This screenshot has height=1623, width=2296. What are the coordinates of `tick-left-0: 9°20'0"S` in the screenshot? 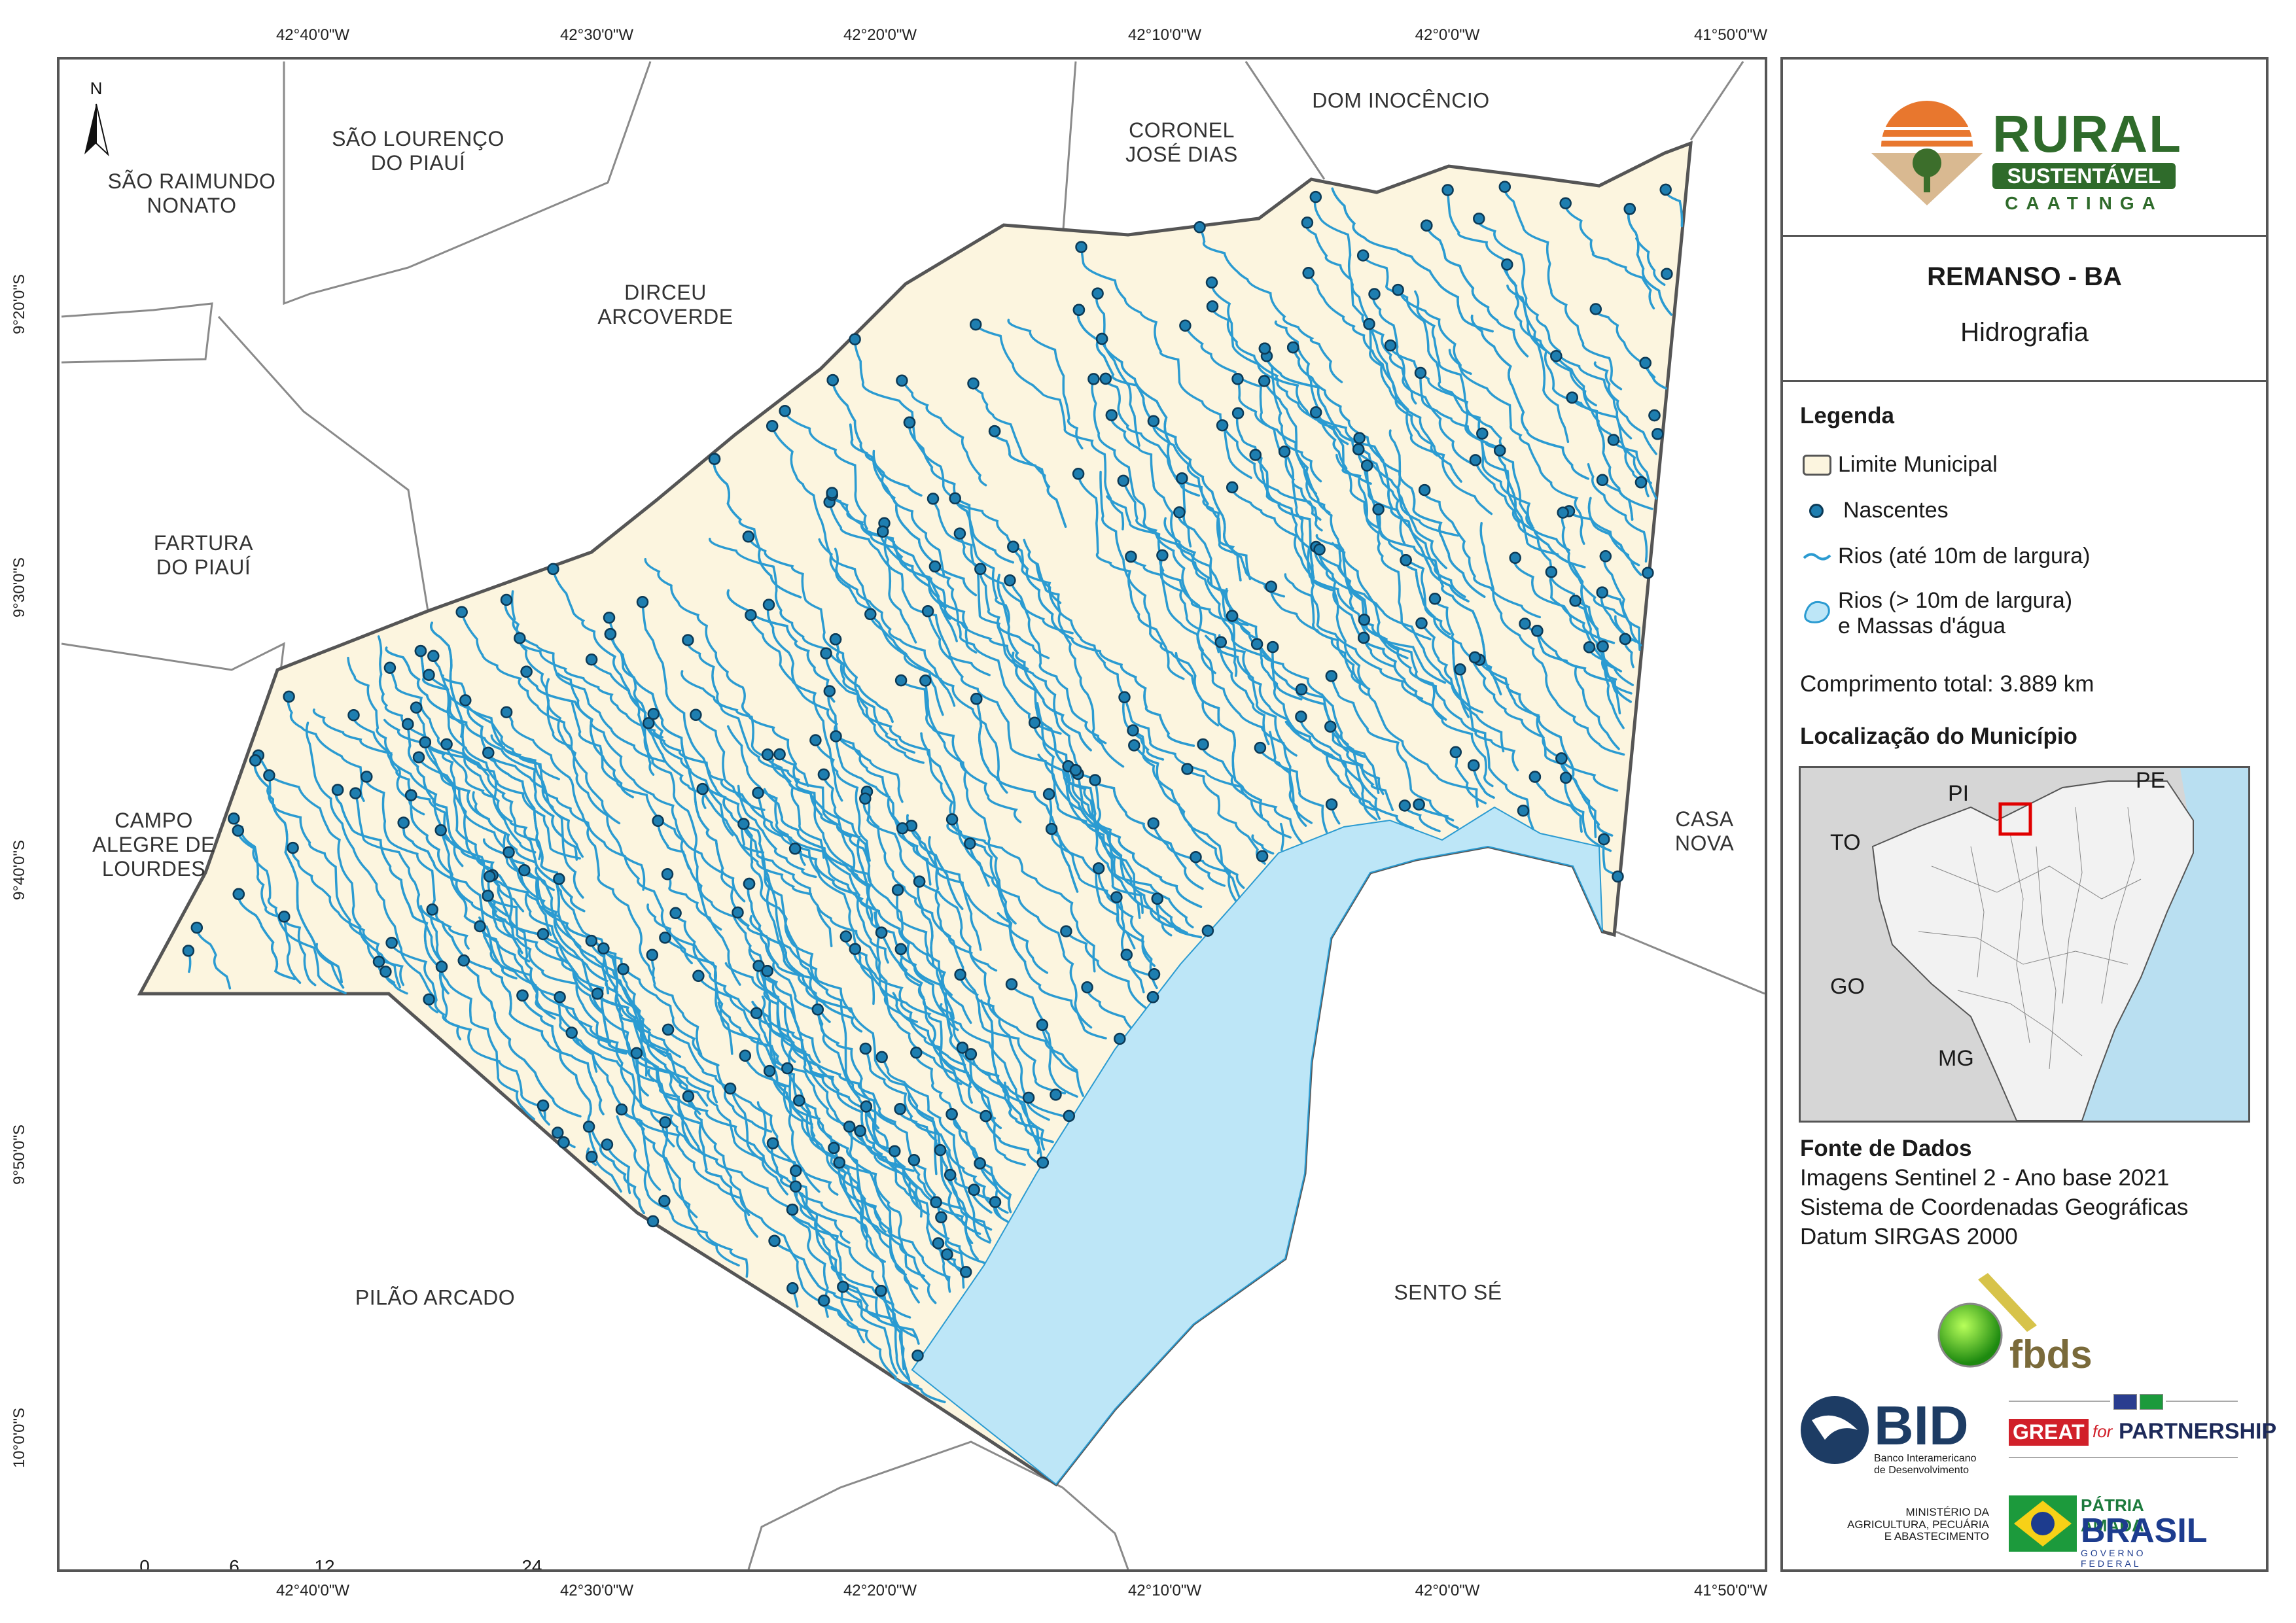 It's located at (19, 304).